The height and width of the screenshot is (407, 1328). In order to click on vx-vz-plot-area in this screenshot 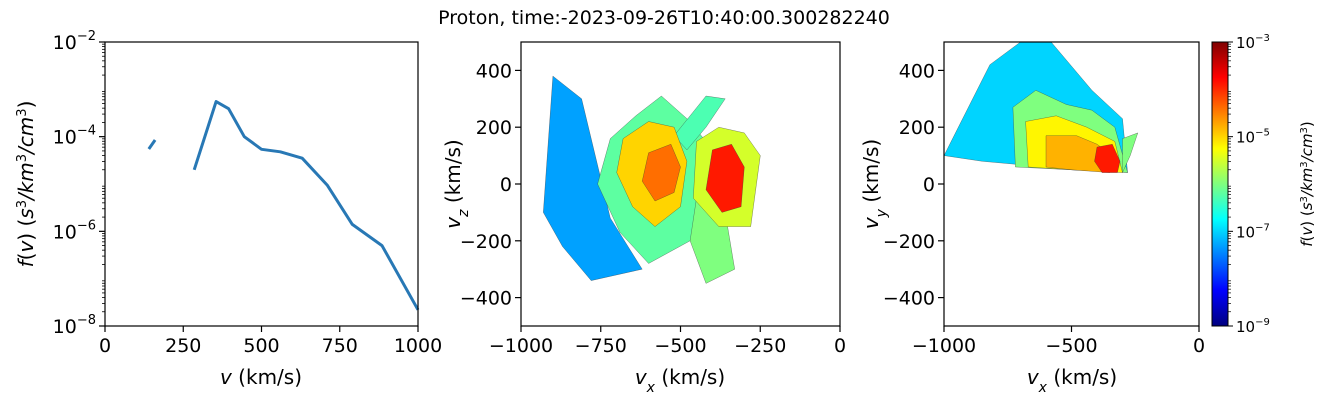, I will do `click(652, 179)`.